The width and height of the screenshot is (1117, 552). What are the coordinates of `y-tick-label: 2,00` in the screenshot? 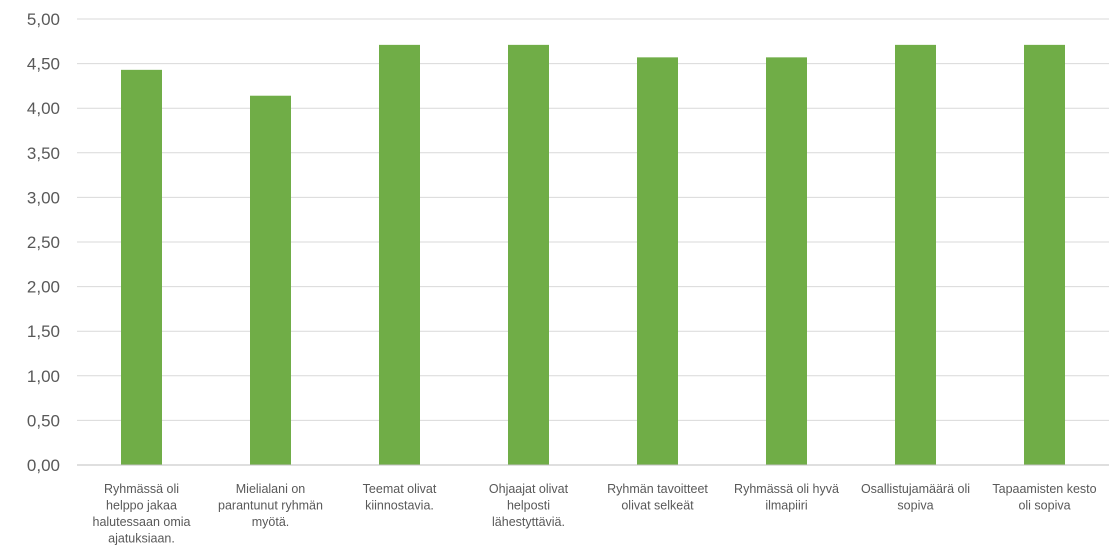 It's located at (43, 287).